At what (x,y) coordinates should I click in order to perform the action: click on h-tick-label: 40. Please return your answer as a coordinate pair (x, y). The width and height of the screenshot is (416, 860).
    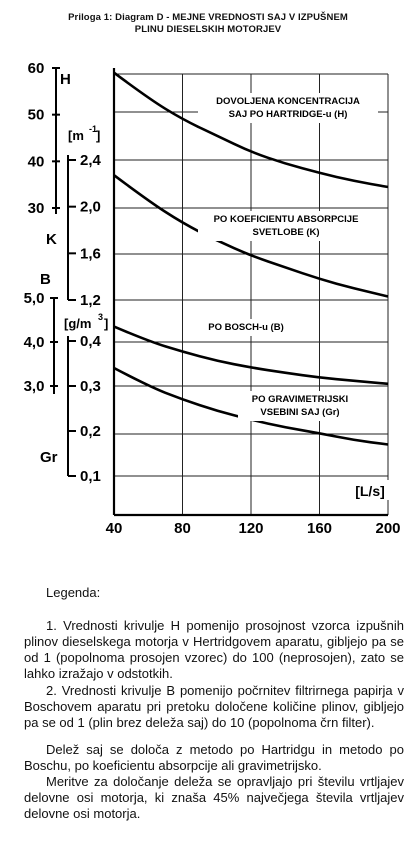
    Looking at the image, I should click on (36, 161).